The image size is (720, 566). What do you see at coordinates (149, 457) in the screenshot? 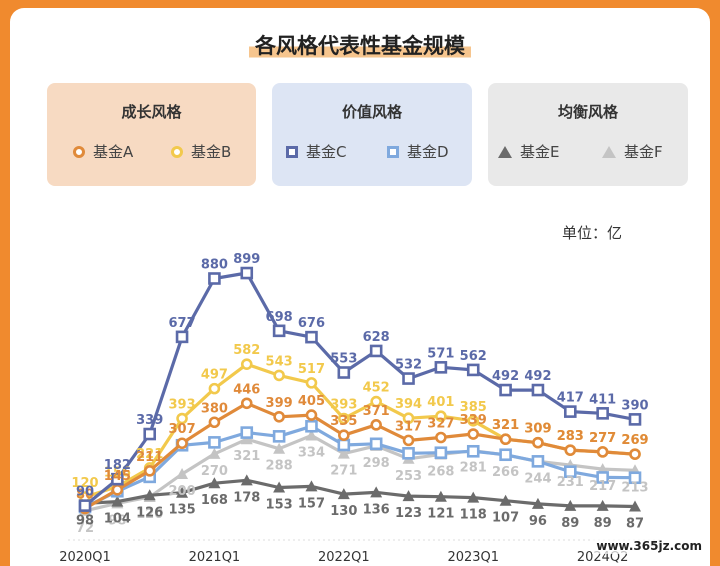
I see `data-label: 211` at bounding box center [149, 457].